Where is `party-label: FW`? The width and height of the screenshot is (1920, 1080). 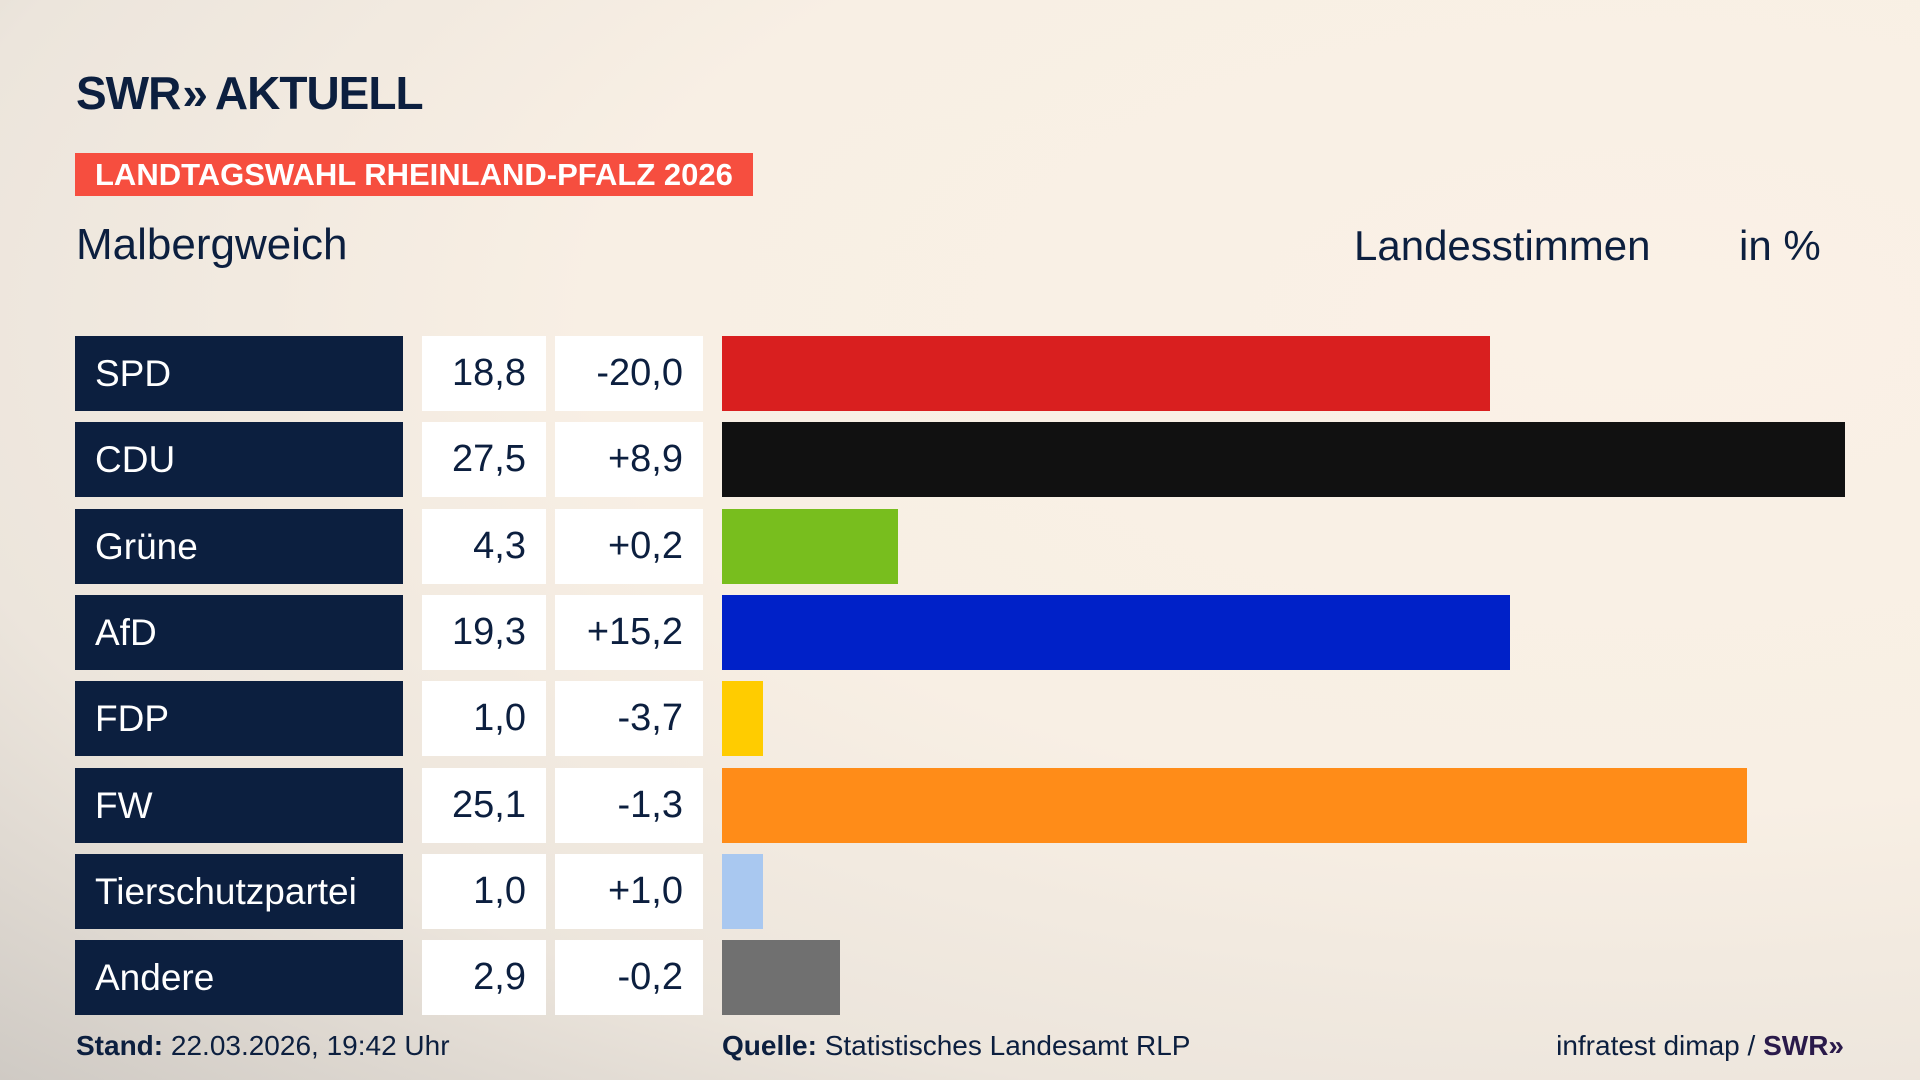
party-label: FW is located at coordinates (239, 805).